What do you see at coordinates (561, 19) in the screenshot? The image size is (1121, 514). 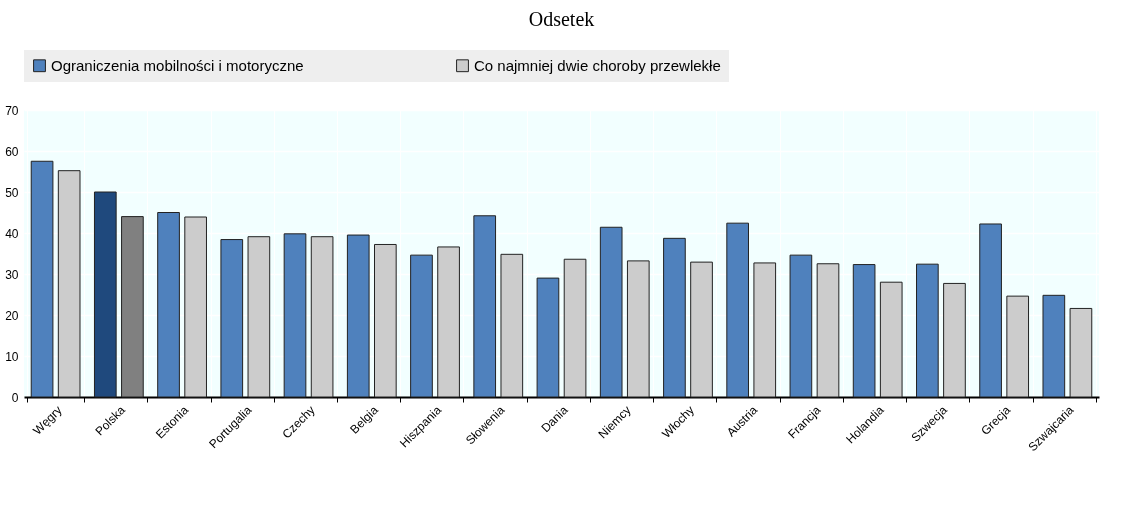 I see `chart-title: Odsetek` at bounding box center [561, 19].